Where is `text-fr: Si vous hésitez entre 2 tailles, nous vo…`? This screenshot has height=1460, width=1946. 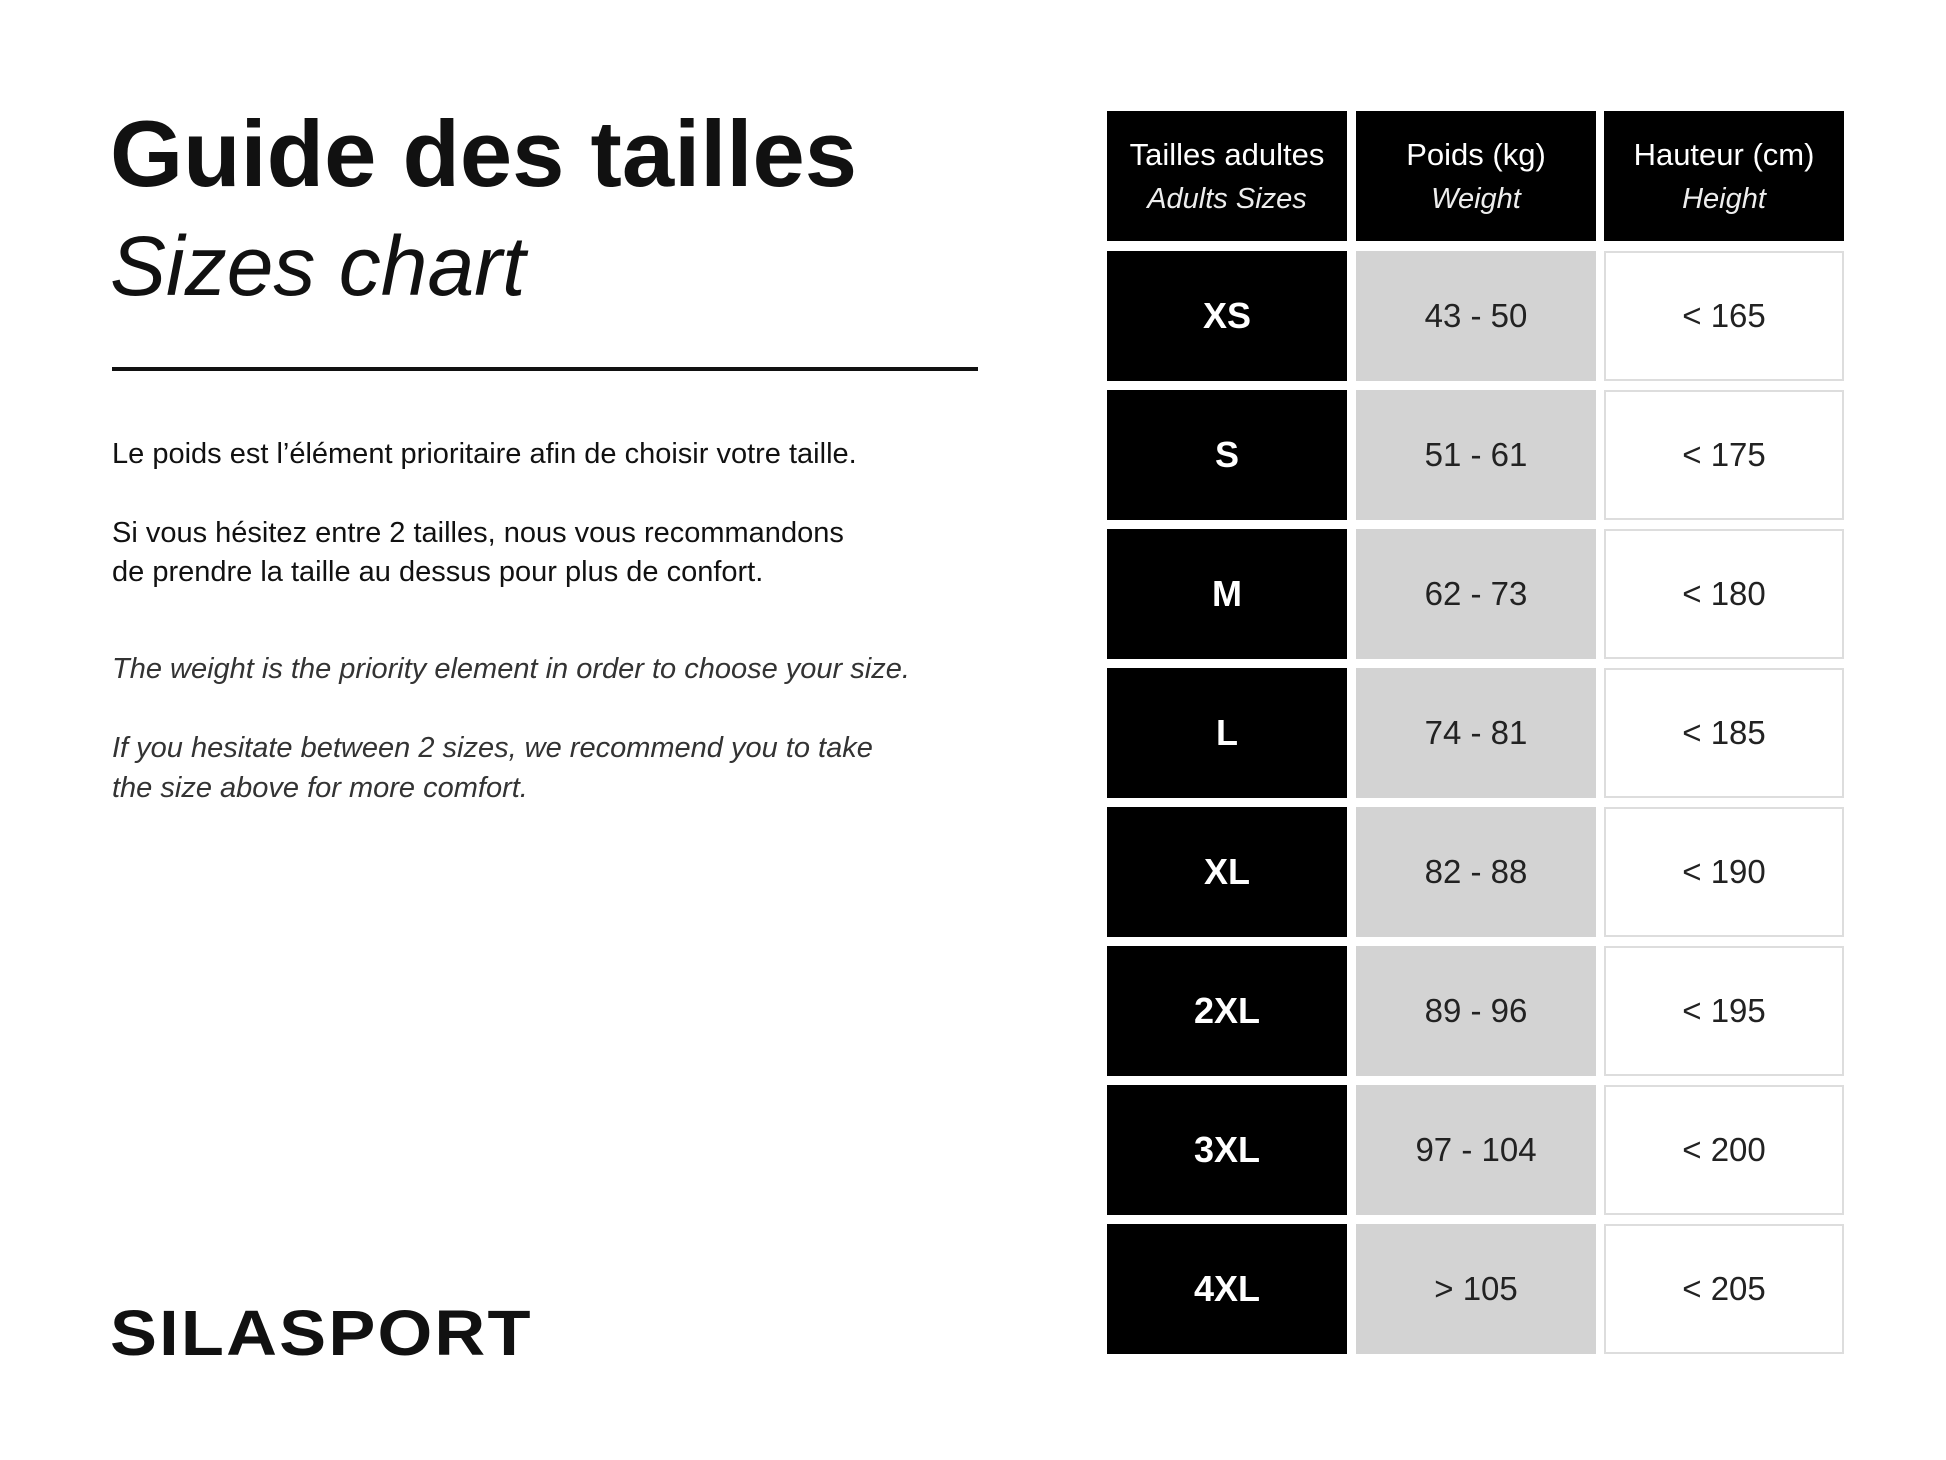
text-fr: Si vous hésitez entre 2 tailles, nous vo… is located at coordinates (478, 533).